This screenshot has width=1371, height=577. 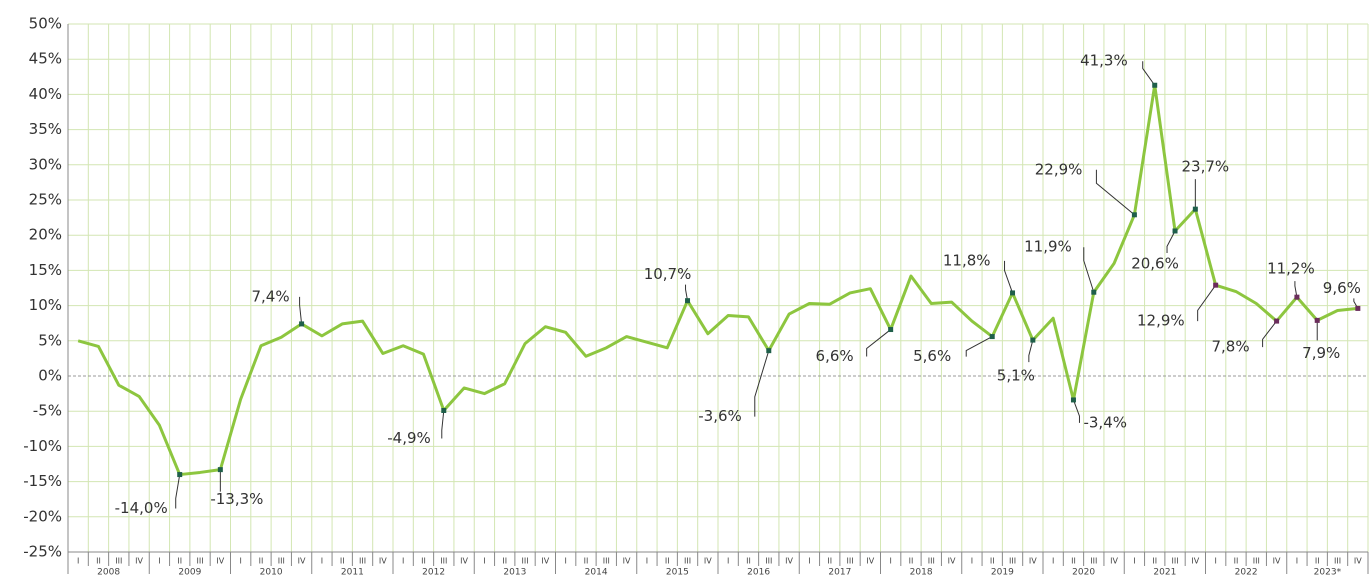 I want to click on year-label: 2022, so click(x=1246, y=572).